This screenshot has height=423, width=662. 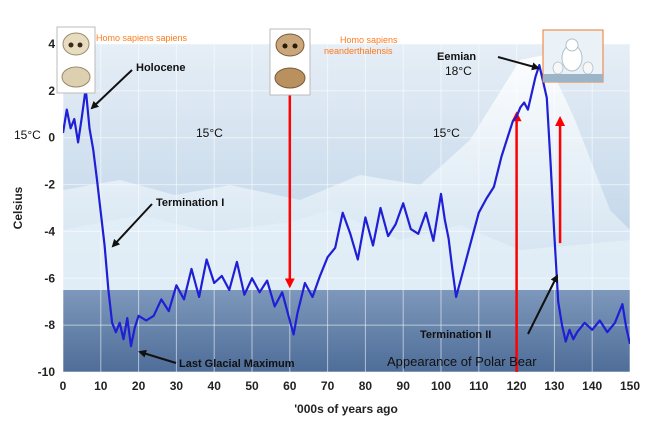 I want to click on x-tick-label: 0, so click(x=63, y=386).